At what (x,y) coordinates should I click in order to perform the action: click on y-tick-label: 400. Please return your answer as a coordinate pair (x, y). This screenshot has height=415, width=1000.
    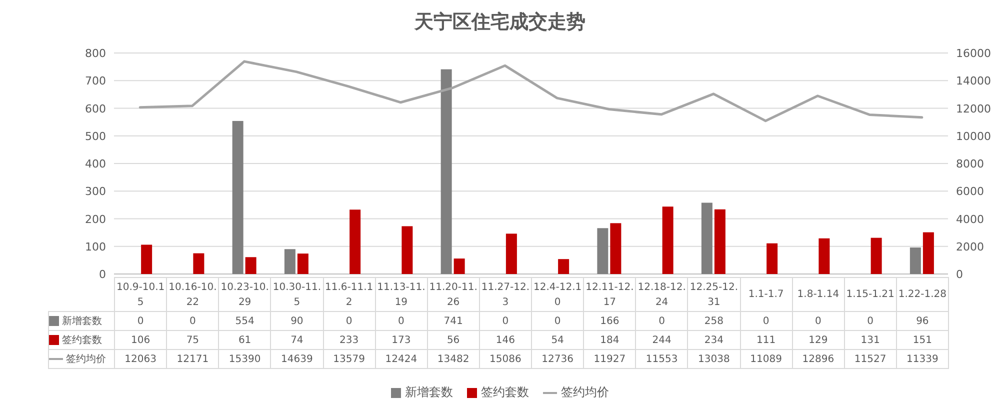
    Looking at the image, I should click on (95, 164).